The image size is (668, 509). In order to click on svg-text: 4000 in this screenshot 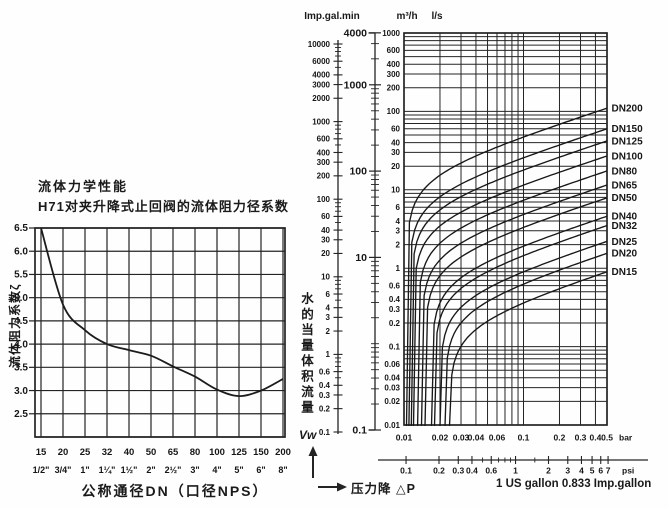, I will do `click(356, 33)`.